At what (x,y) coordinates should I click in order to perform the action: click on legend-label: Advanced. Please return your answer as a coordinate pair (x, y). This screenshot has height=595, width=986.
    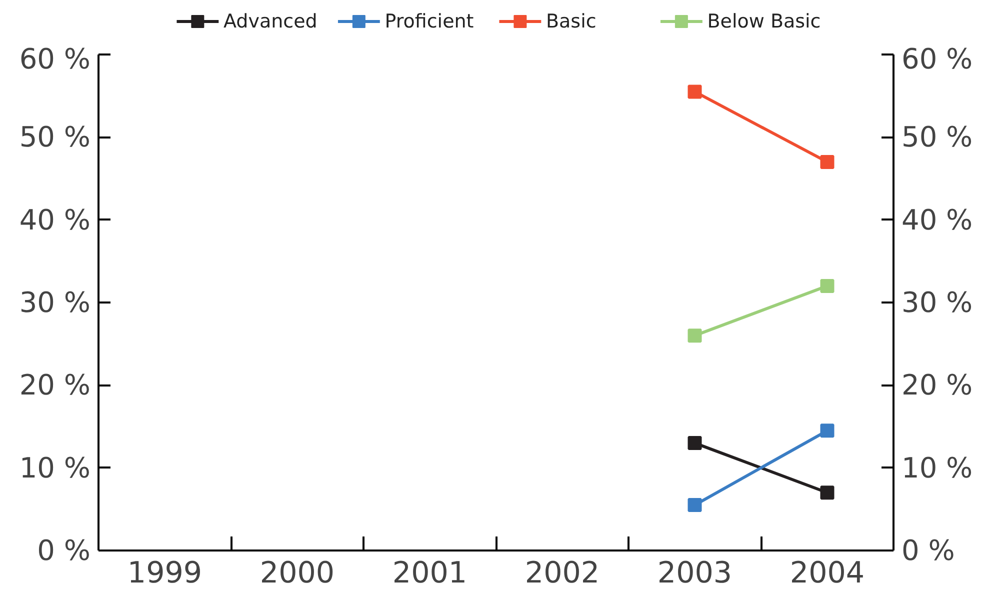
    Looking at the image, I should click on (270, 21).